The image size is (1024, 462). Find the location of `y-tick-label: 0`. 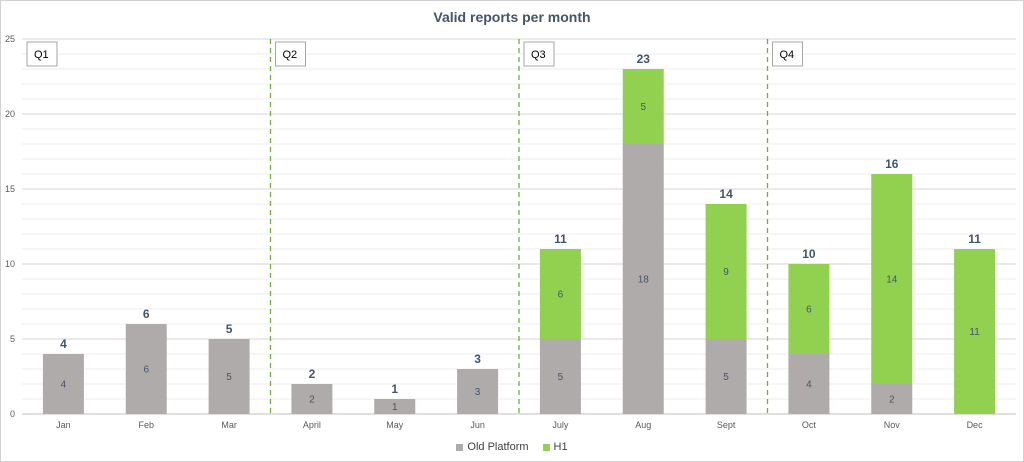

y-tick-label: 0 is located at coordinates (12, 414).